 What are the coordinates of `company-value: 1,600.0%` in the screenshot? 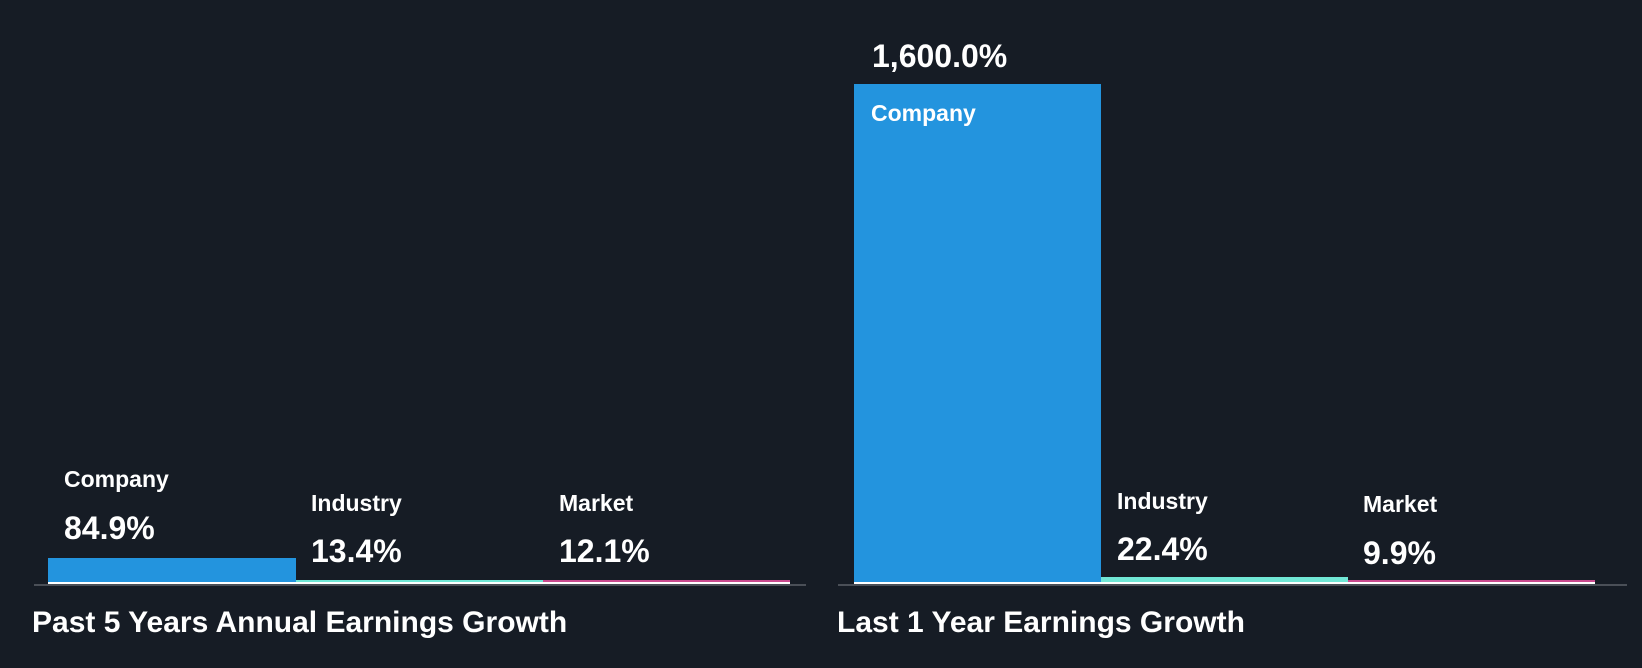 It's located at (940, 56).